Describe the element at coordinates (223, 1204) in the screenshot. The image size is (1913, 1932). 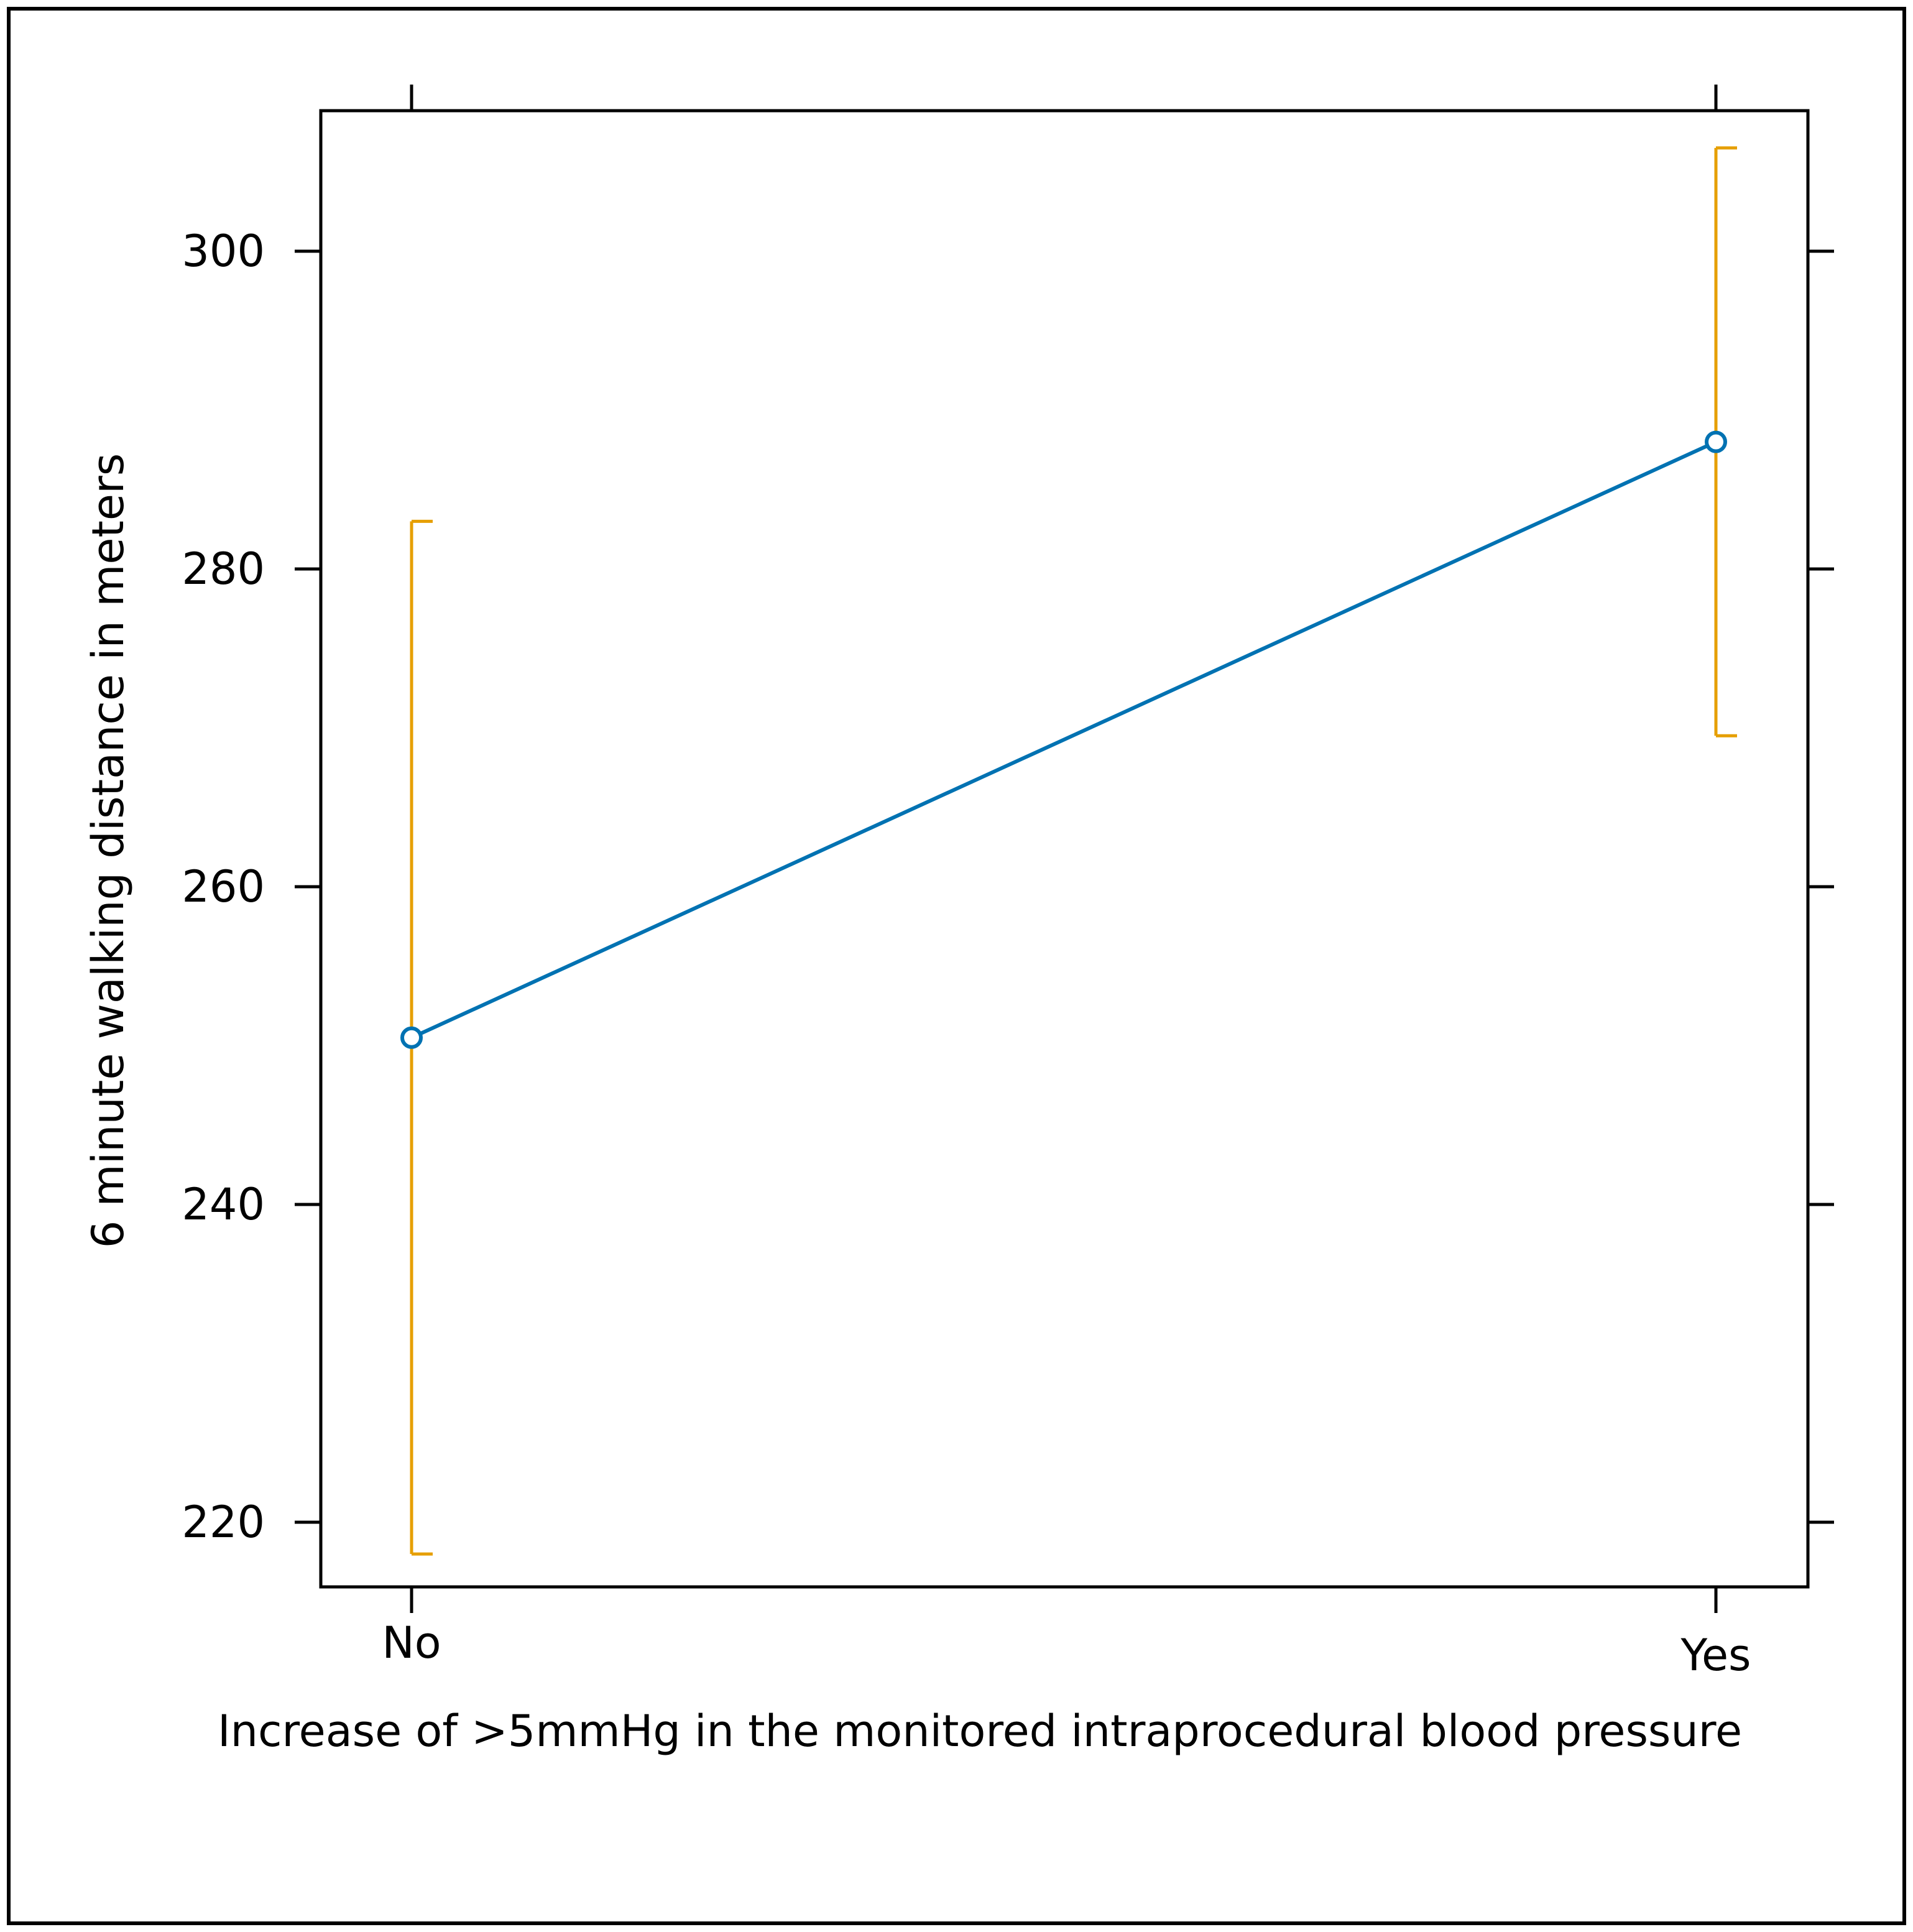
I see `y-tick-label: 240` at that location.